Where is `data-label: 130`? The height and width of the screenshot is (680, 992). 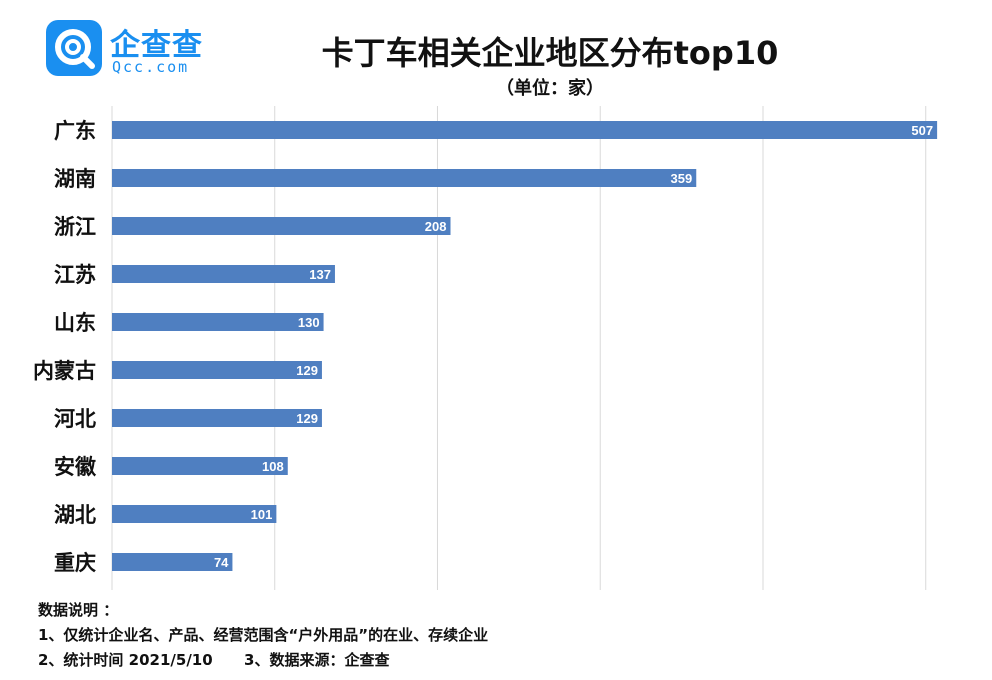 data-label: 130 is located at coordinates (309, 322).